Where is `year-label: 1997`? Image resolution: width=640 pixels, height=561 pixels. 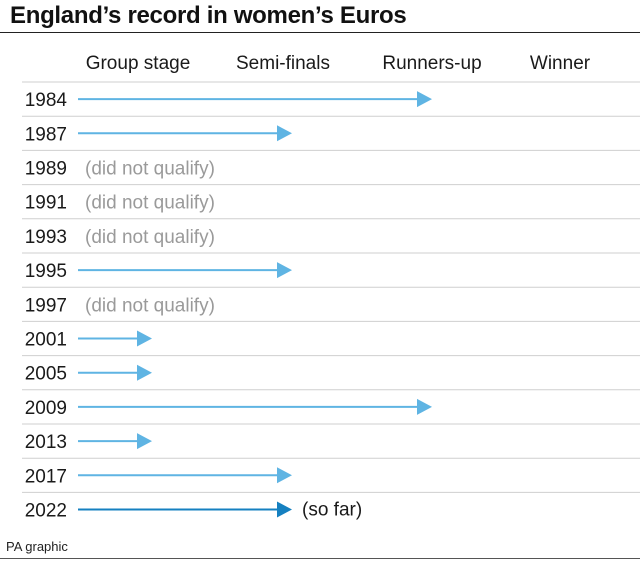
year-label: 1997 is located at coordinates (46, 305).